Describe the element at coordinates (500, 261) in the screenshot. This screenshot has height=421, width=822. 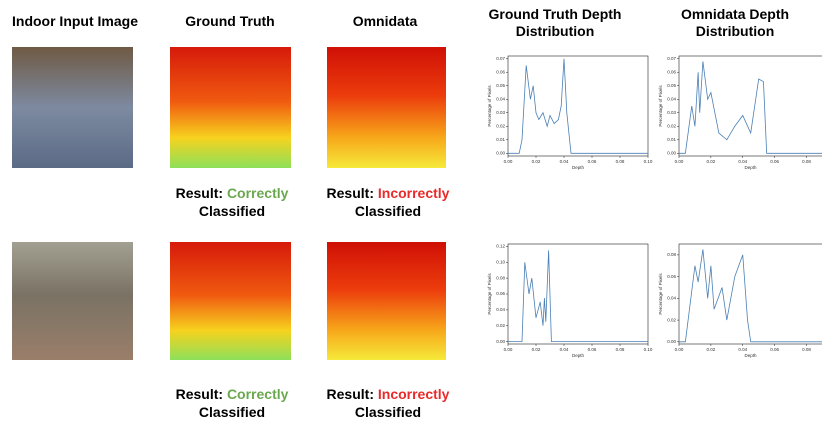
I see `y-tick-label: 0.10` at that location.